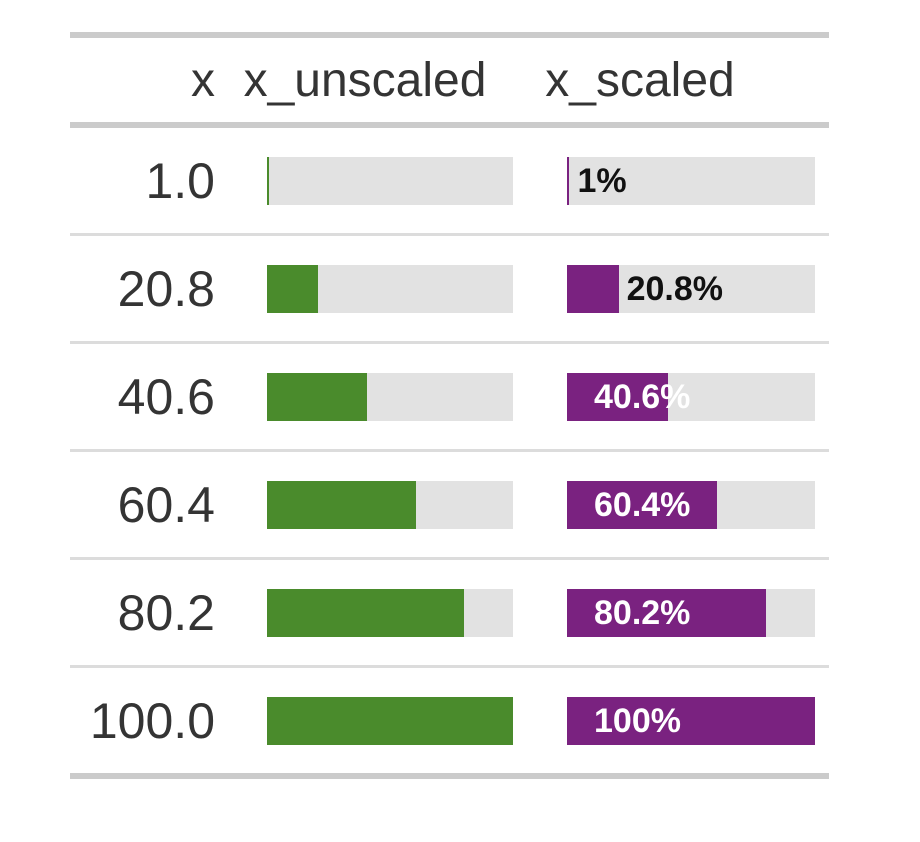  Describe the element at coordinates (166, 396) in the screenshot. I see `x-value: 40.6` at that location.